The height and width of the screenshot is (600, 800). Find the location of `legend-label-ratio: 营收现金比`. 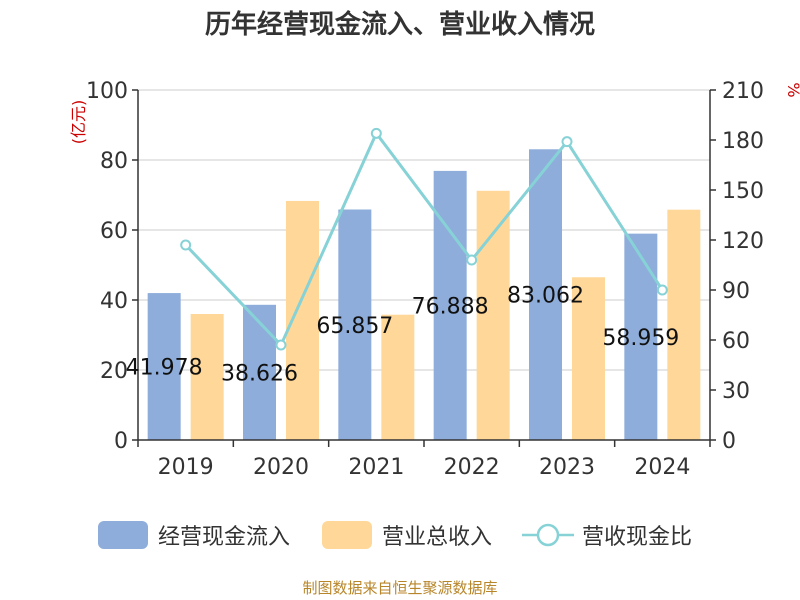

legend-label-ratio: 营收现金比 is located at coordinates (637, 537).